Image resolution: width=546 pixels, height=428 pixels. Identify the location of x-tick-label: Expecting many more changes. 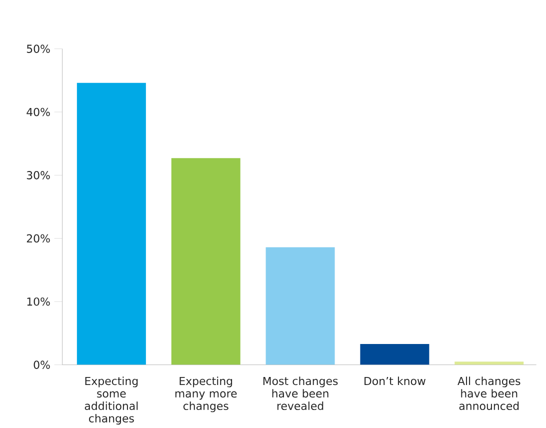
(206, 394).